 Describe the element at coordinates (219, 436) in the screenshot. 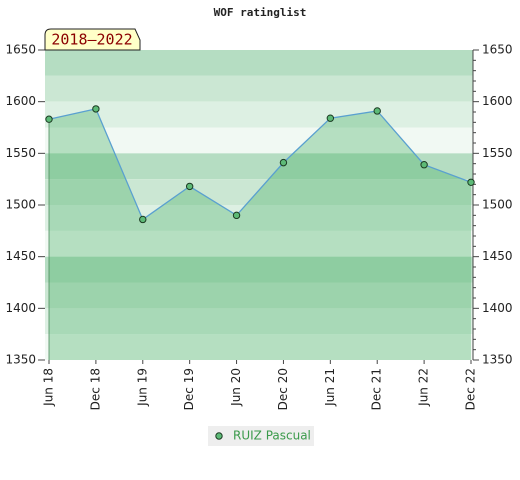

I see `legend-marker` at that location.